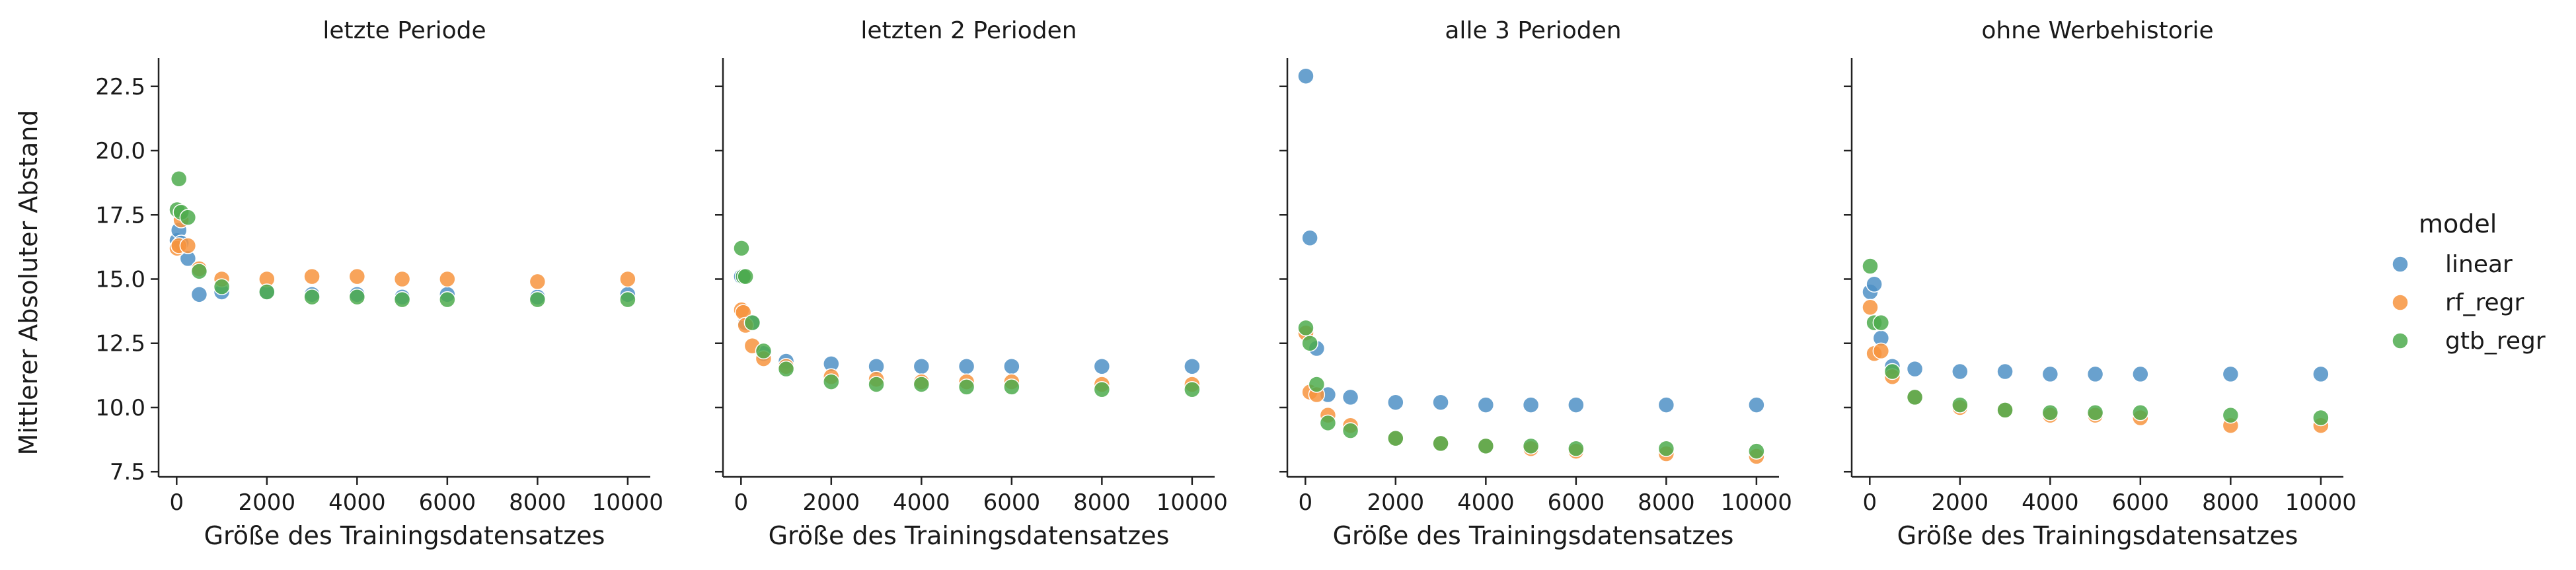 The width and height of the screenshot is (2576, 570). I want to click on legend-title: model, so click(2458, 223).